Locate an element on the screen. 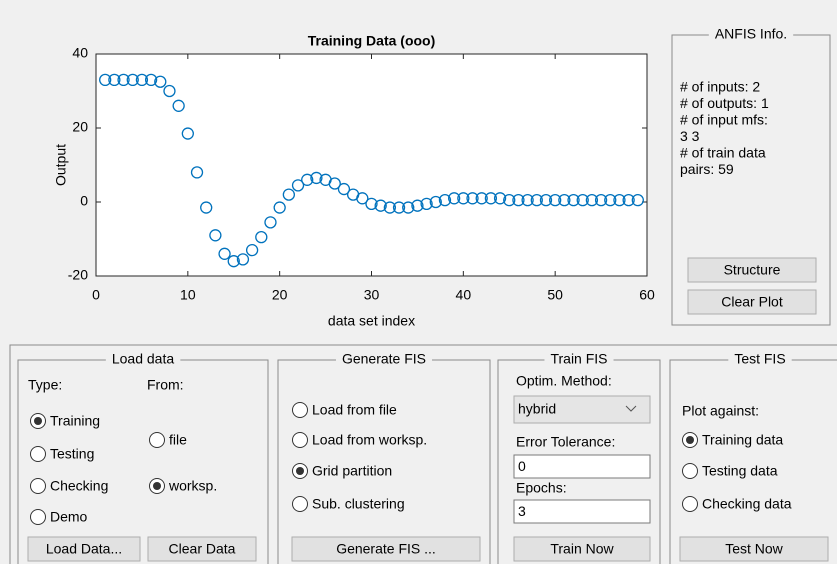 This screenshot has height=564, width=837. button-label: Clear Data is located at coordinates (202, 549).